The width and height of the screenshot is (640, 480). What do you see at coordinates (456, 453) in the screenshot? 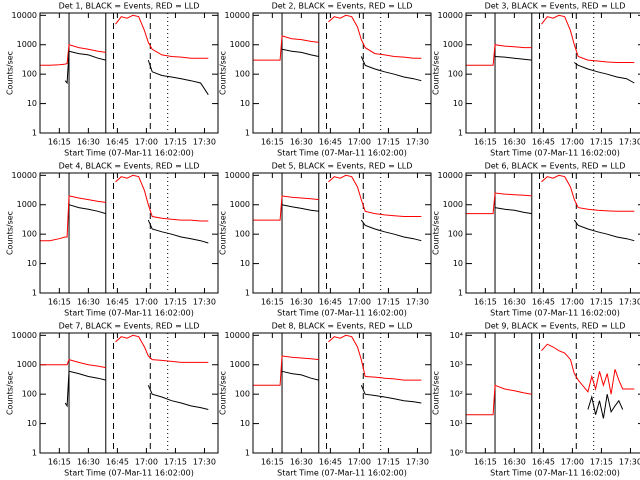
I see `y-tick-label: 10⁰` at bounding box center [456, 453].